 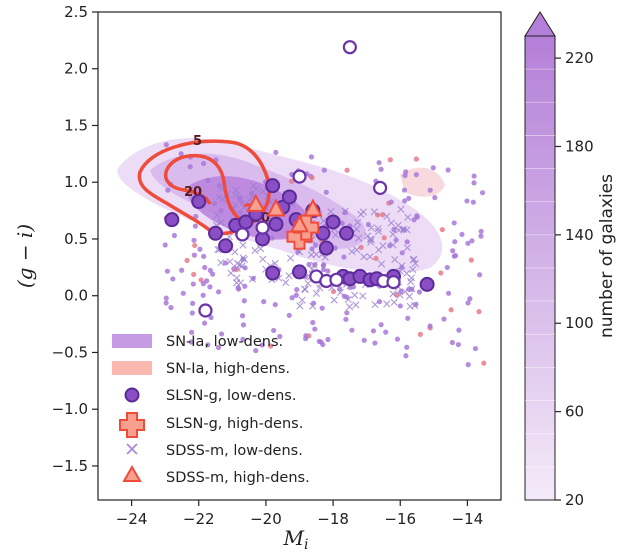 What do you see at coordinates (296, 539) in the screenshot?
I see `x-axis-label: Mi` at bounding box center [296, 539].